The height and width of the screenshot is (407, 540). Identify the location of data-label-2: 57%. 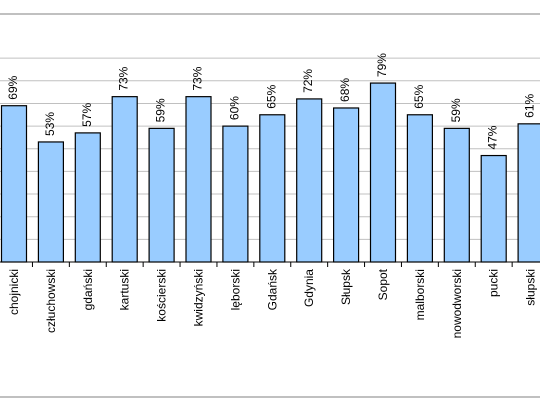
(87, 115).